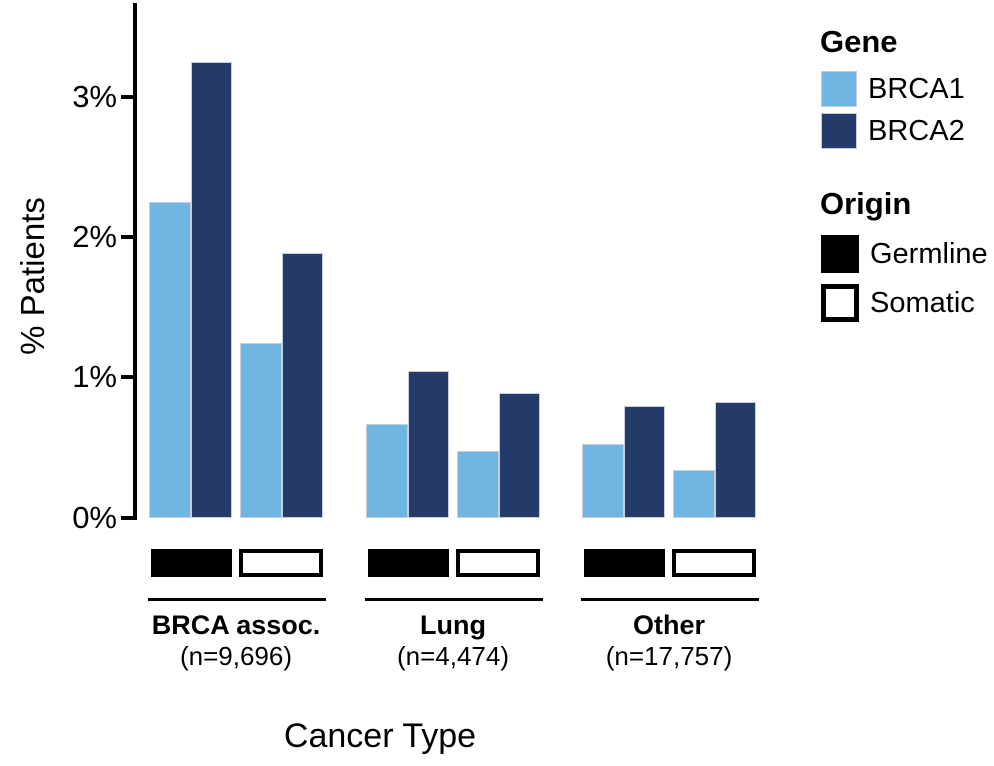 This screenshot has height=766, width=994. Describe the element at coordinates (644, 461) in the screenshot. I see `bar-other-germline-brca2` at that location.